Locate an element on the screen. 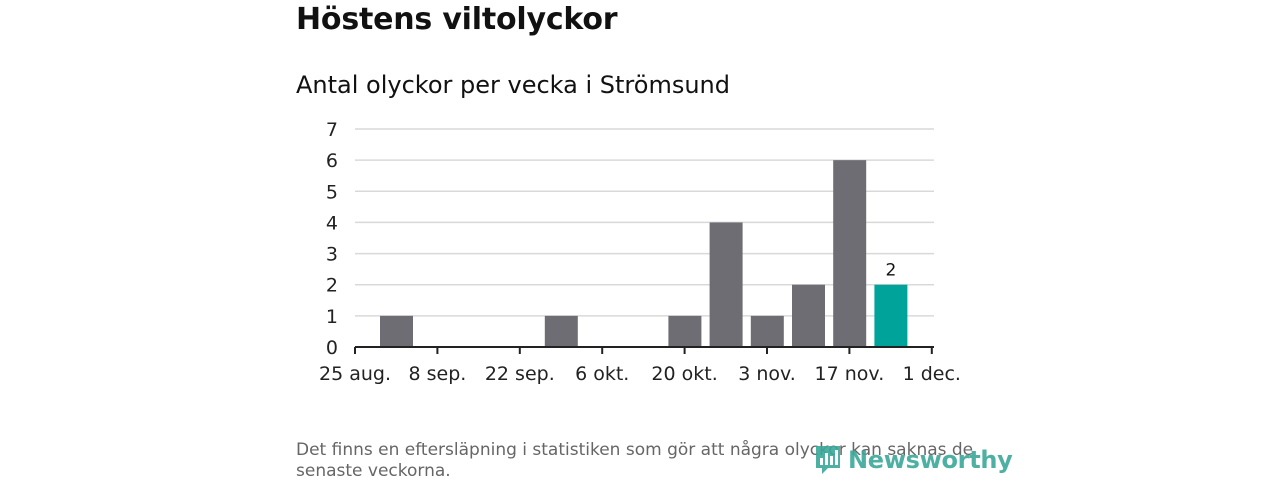 Image resolution: width=1280 pixels, height=482 pixels. chart-bubble-logo-icon is located at coordinates (828, 460).